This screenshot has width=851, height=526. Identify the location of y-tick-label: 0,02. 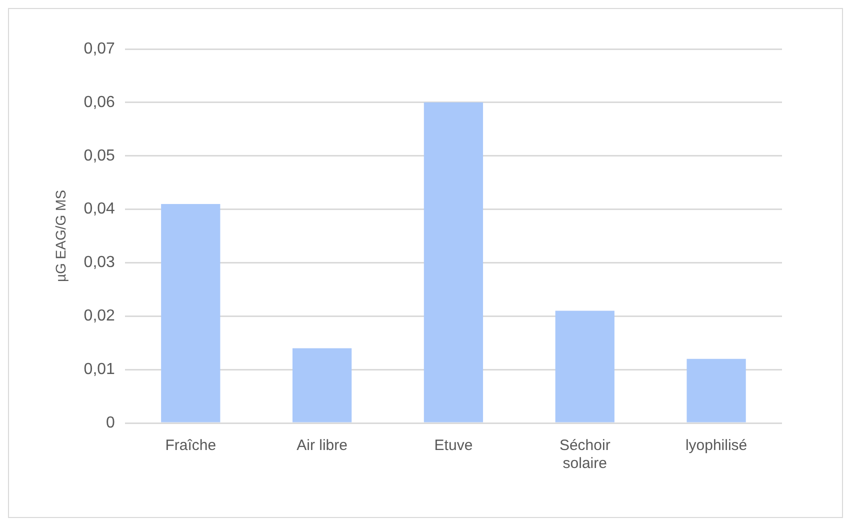
(100, 316).